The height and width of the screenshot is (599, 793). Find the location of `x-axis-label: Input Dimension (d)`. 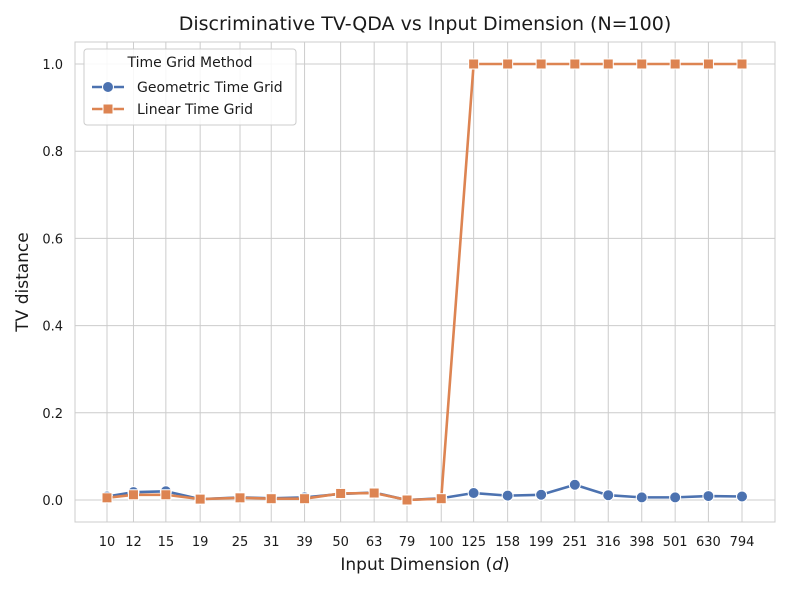

x-axis-label: Input Dimension (d) is located at coordinates (424, 565).